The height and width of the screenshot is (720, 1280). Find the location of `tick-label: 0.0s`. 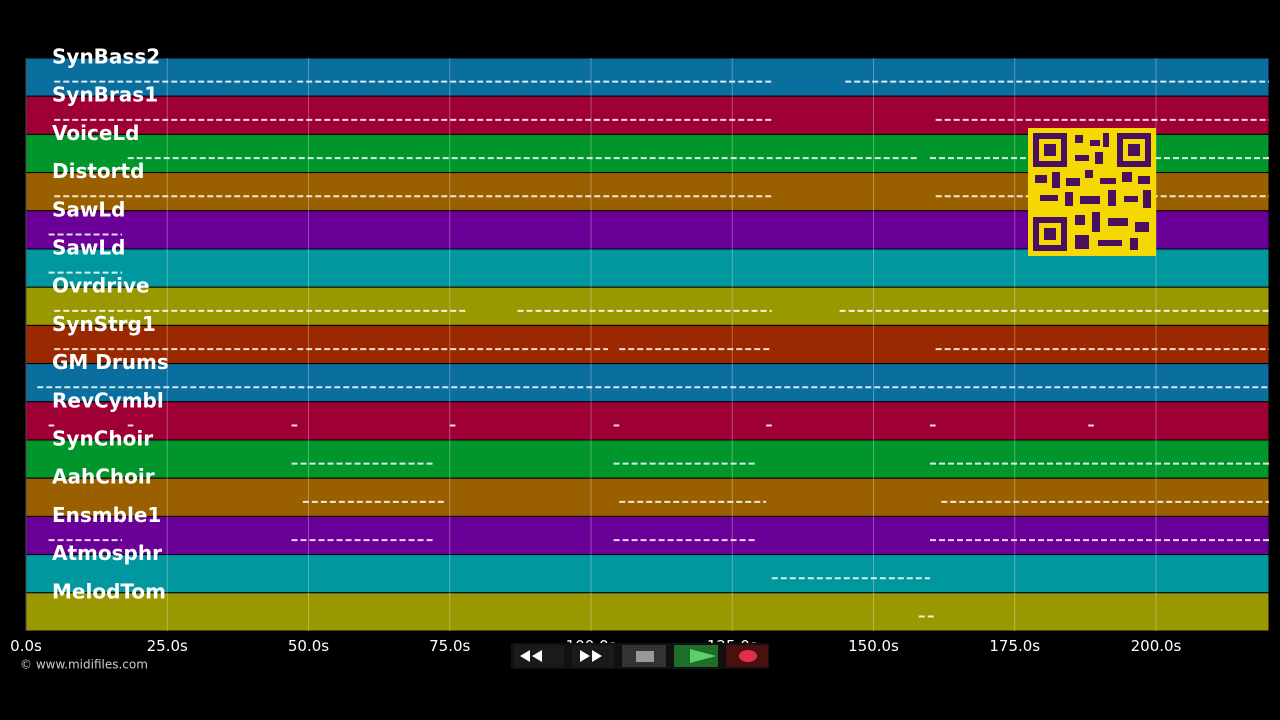

tick-label: 0.0s is located at coordinates (26, 646).